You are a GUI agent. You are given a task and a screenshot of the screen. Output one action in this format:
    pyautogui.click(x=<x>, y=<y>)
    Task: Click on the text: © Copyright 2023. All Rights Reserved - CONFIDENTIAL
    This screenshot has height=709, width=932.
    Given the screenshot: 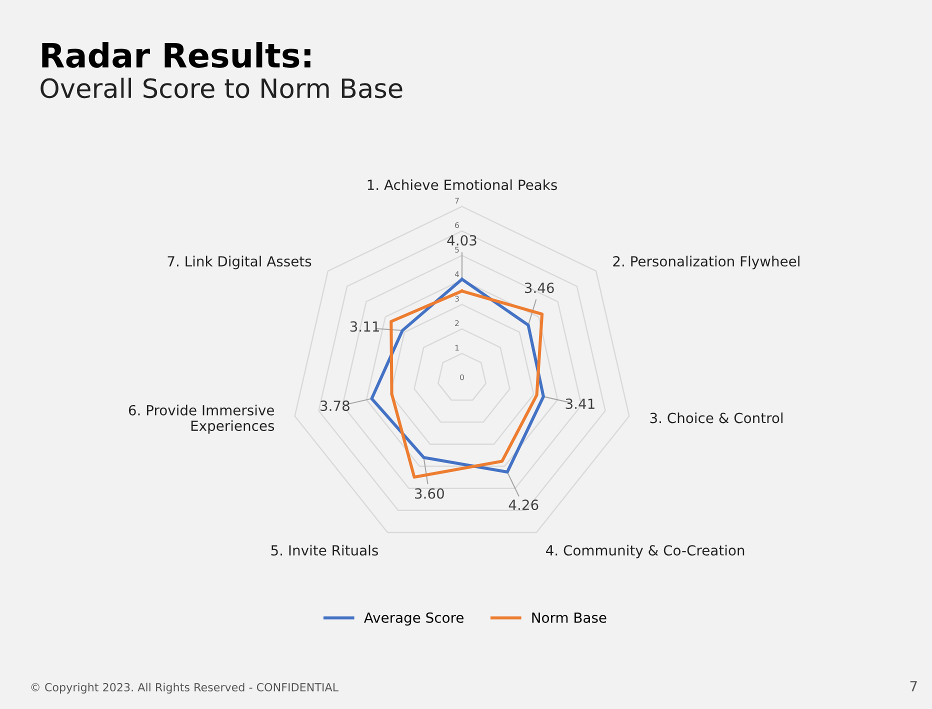 What is the action you would take?
    pyautogui.click(x=184, y=688)
    